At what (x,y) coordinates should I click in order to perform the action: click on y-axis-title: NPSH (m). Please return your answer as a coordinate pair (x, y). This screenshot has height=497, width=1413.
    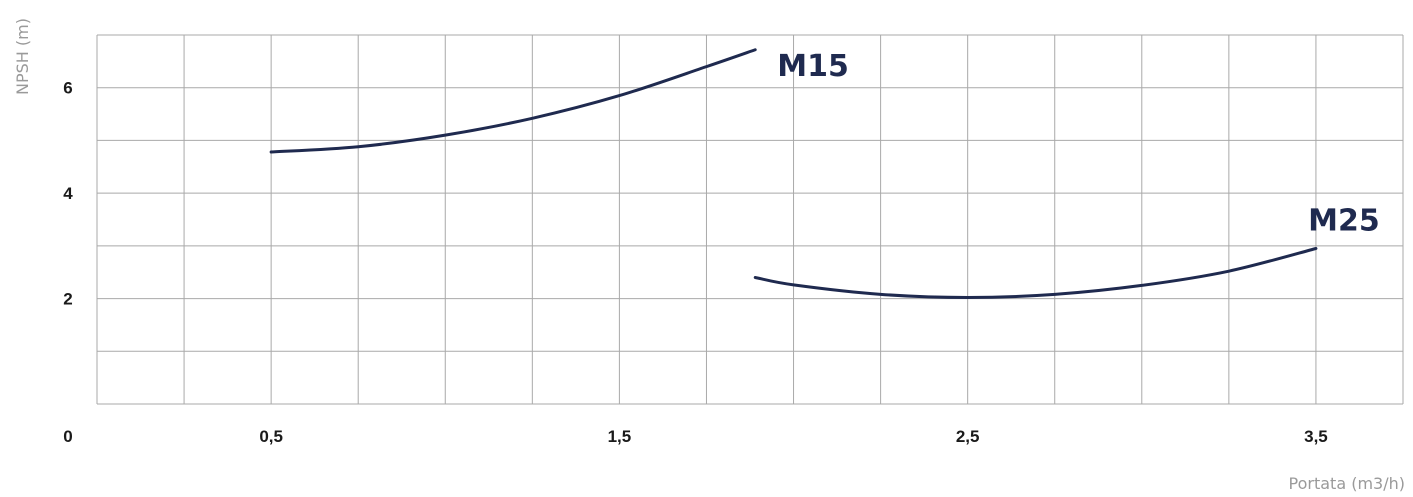
    Looking at the image, I should click on (22, 56).